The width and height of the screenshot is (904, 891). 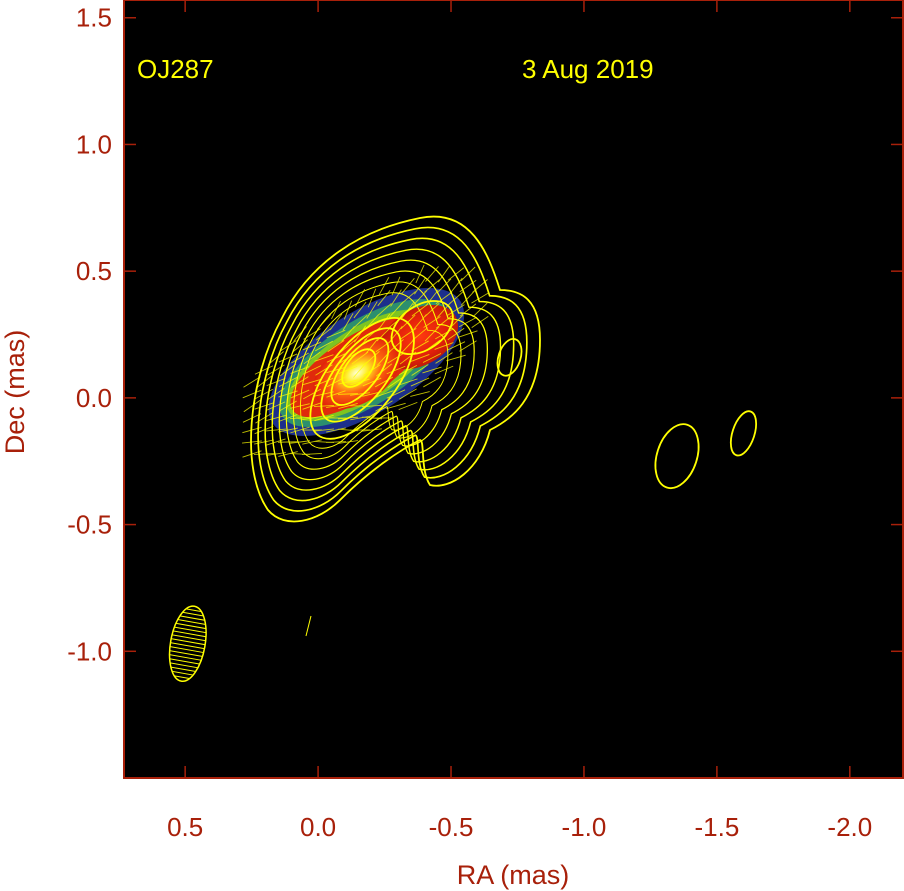 I want to click on contour-level, so click(x=383, y=370).